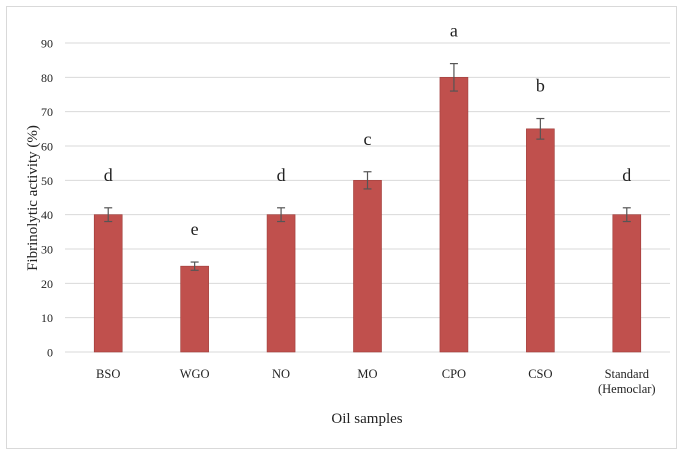  I want to click on y-tick-label: 40, so click(47, 215).